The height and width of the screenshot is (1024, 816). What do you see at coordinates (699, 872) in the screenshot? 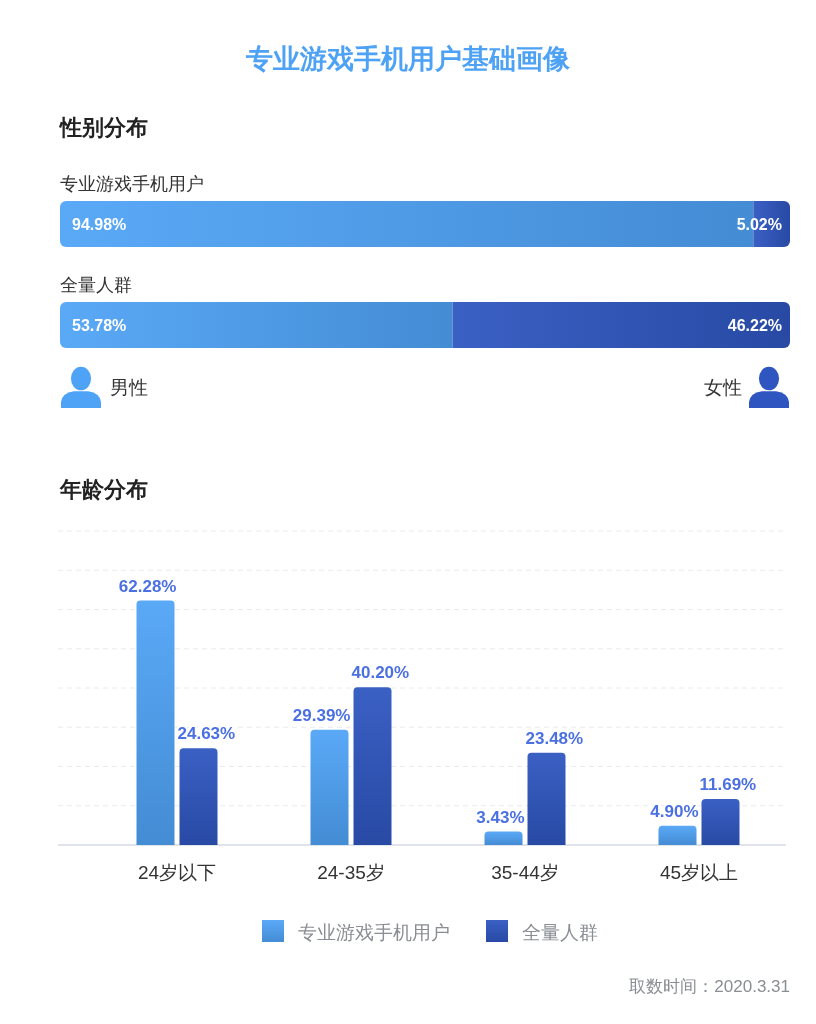
I see `category-label: 45岁以上` at bounding box center [699, 872].